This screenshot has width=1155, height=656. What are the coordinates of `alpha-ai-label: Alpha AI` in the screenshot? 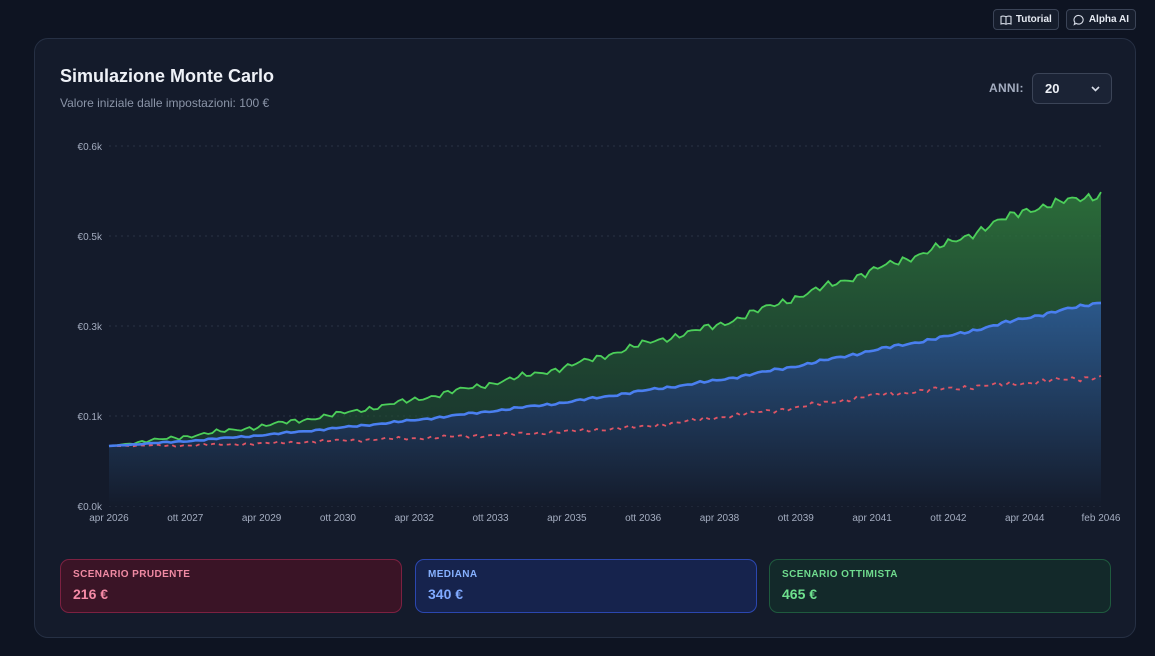 It's located at (1109, 19).